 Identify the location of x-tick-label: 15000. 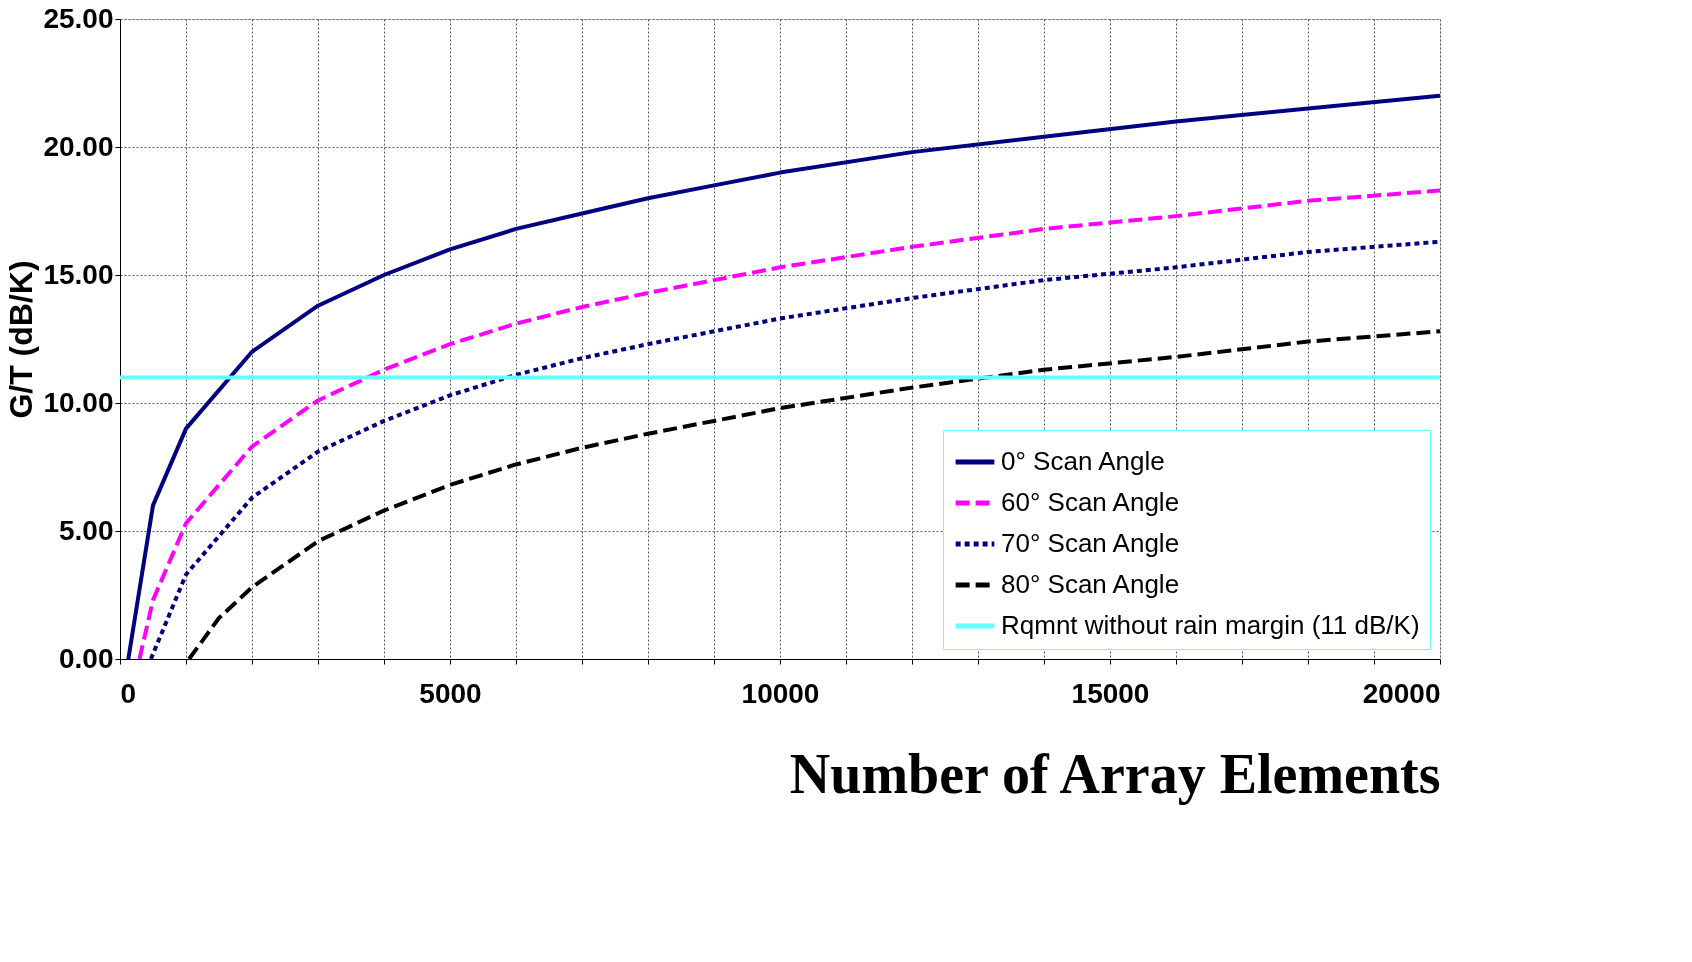
(1110, 693).